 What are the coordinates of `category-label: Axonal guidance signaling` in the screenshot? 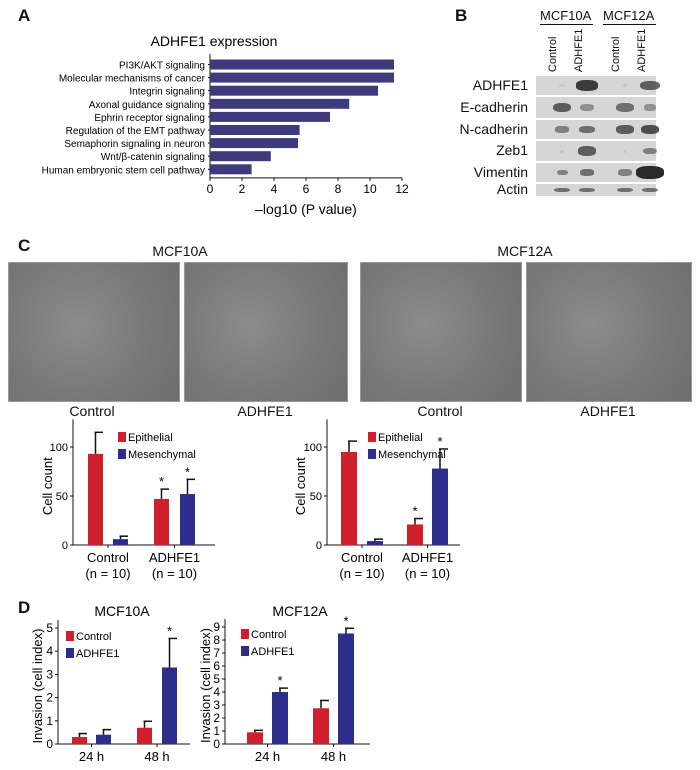 It's located at (147, 105).